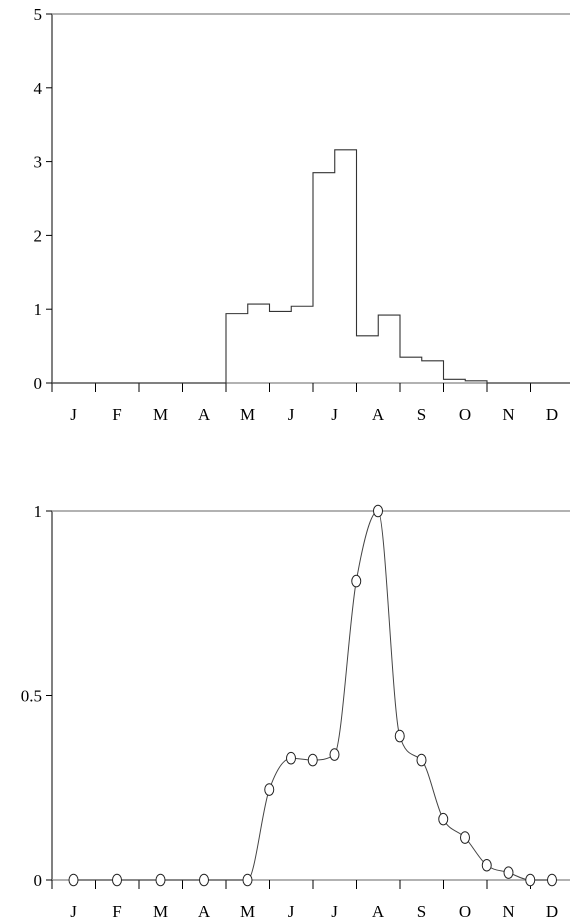  Describe the element at coordinates (38, 14) in the screenshot. I see `y-tick-label: 5` at that location.